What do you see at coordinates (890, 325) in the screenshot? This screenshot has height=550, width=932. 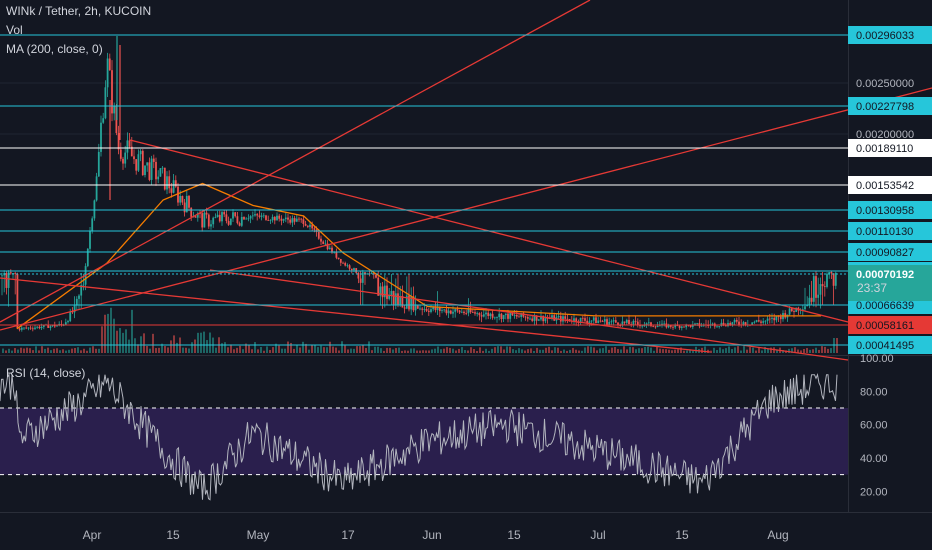 I see `price-level-tag` at bounding box center [890, 325].